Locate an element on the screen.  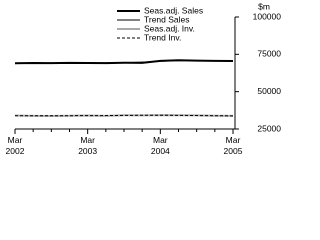
x-tick-label: Mar 2003 is located at coordinates (87, 145).